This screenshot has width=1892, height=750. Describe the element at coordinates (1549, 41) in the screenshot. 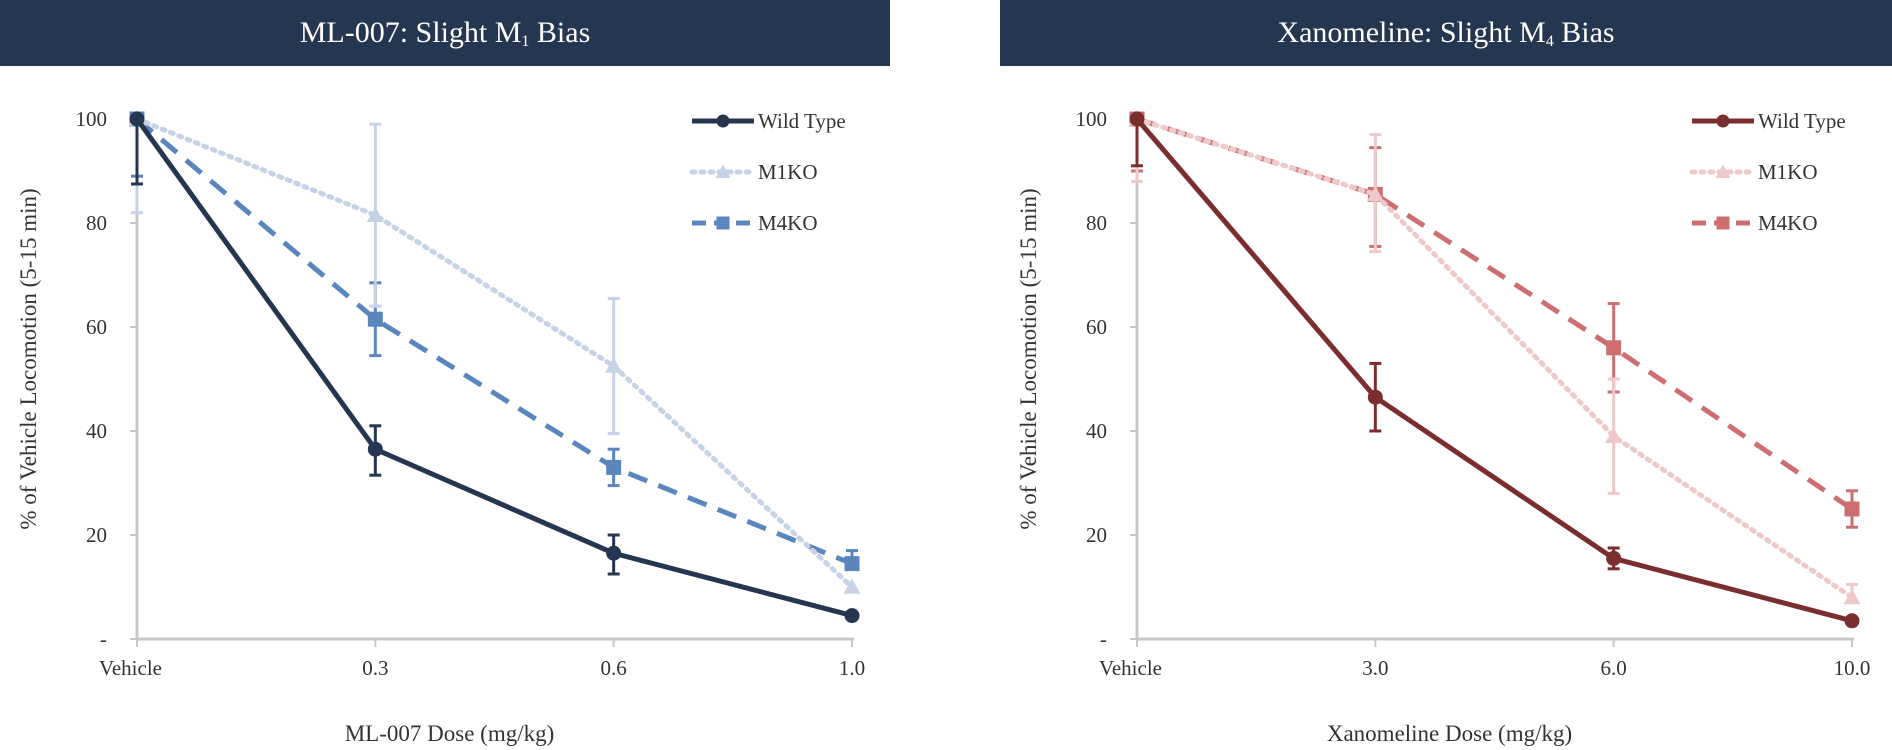

I see `chart-title-subscript: 4` at that location.